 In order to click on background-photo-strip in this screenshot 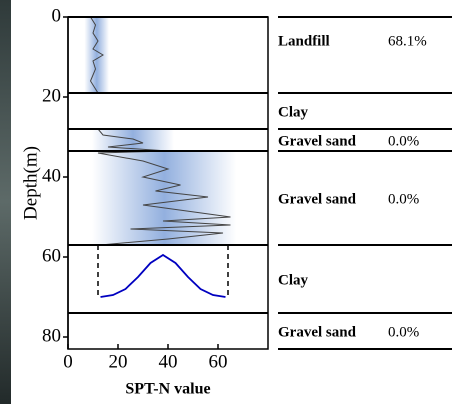, I will do `click(5, 202)`.